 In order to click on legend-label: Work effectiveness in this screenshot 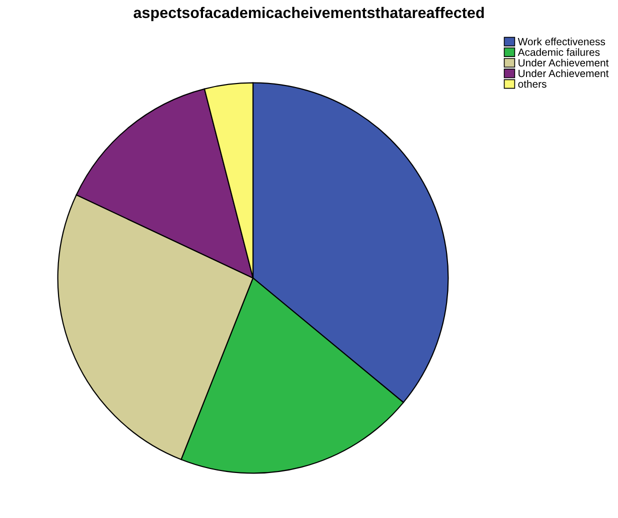, I will do `click(562, 42)`.